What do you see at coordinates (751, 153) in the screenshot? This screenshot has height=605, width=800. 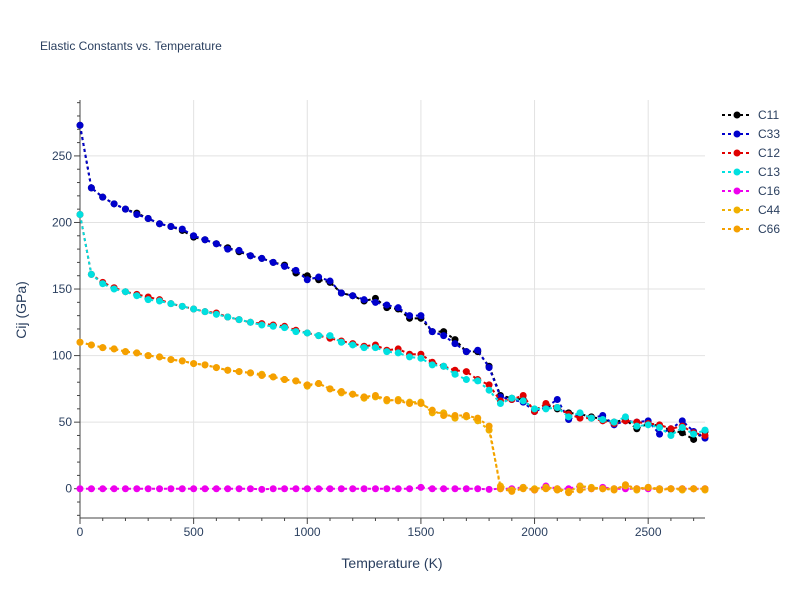 I see `legend-item-c12: C12` at bounding box center [751, 153].